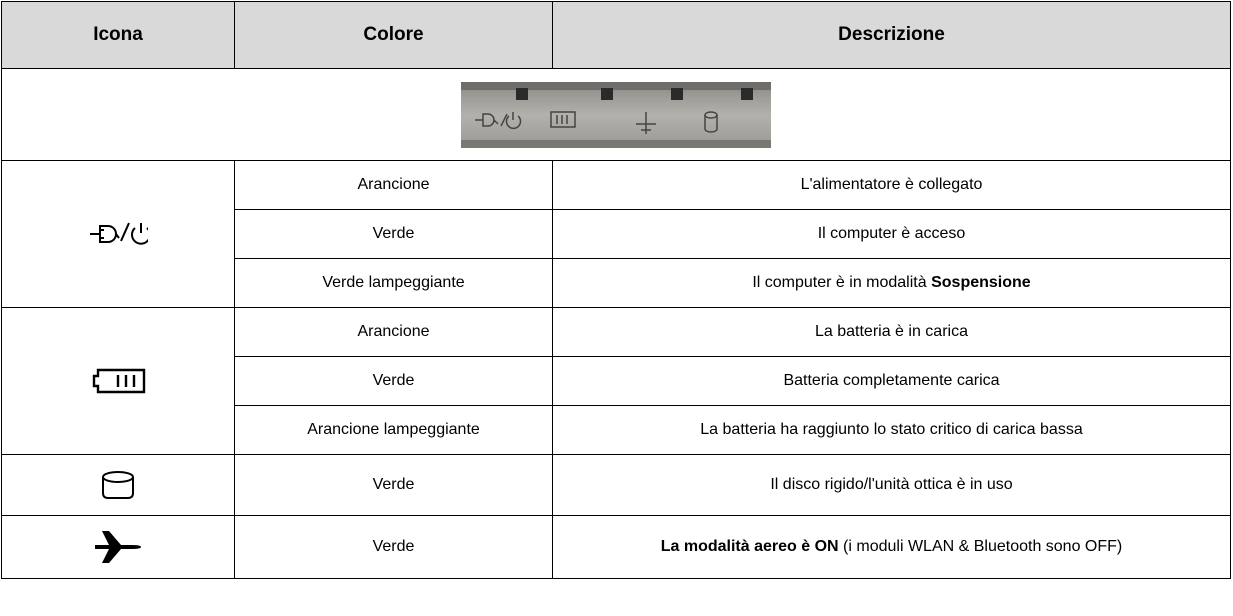 This screenshot has width=1233, height=616. Describe the element at coordinates (118, 35) in the screenshot. I see `header-cell: Icona` at that location.